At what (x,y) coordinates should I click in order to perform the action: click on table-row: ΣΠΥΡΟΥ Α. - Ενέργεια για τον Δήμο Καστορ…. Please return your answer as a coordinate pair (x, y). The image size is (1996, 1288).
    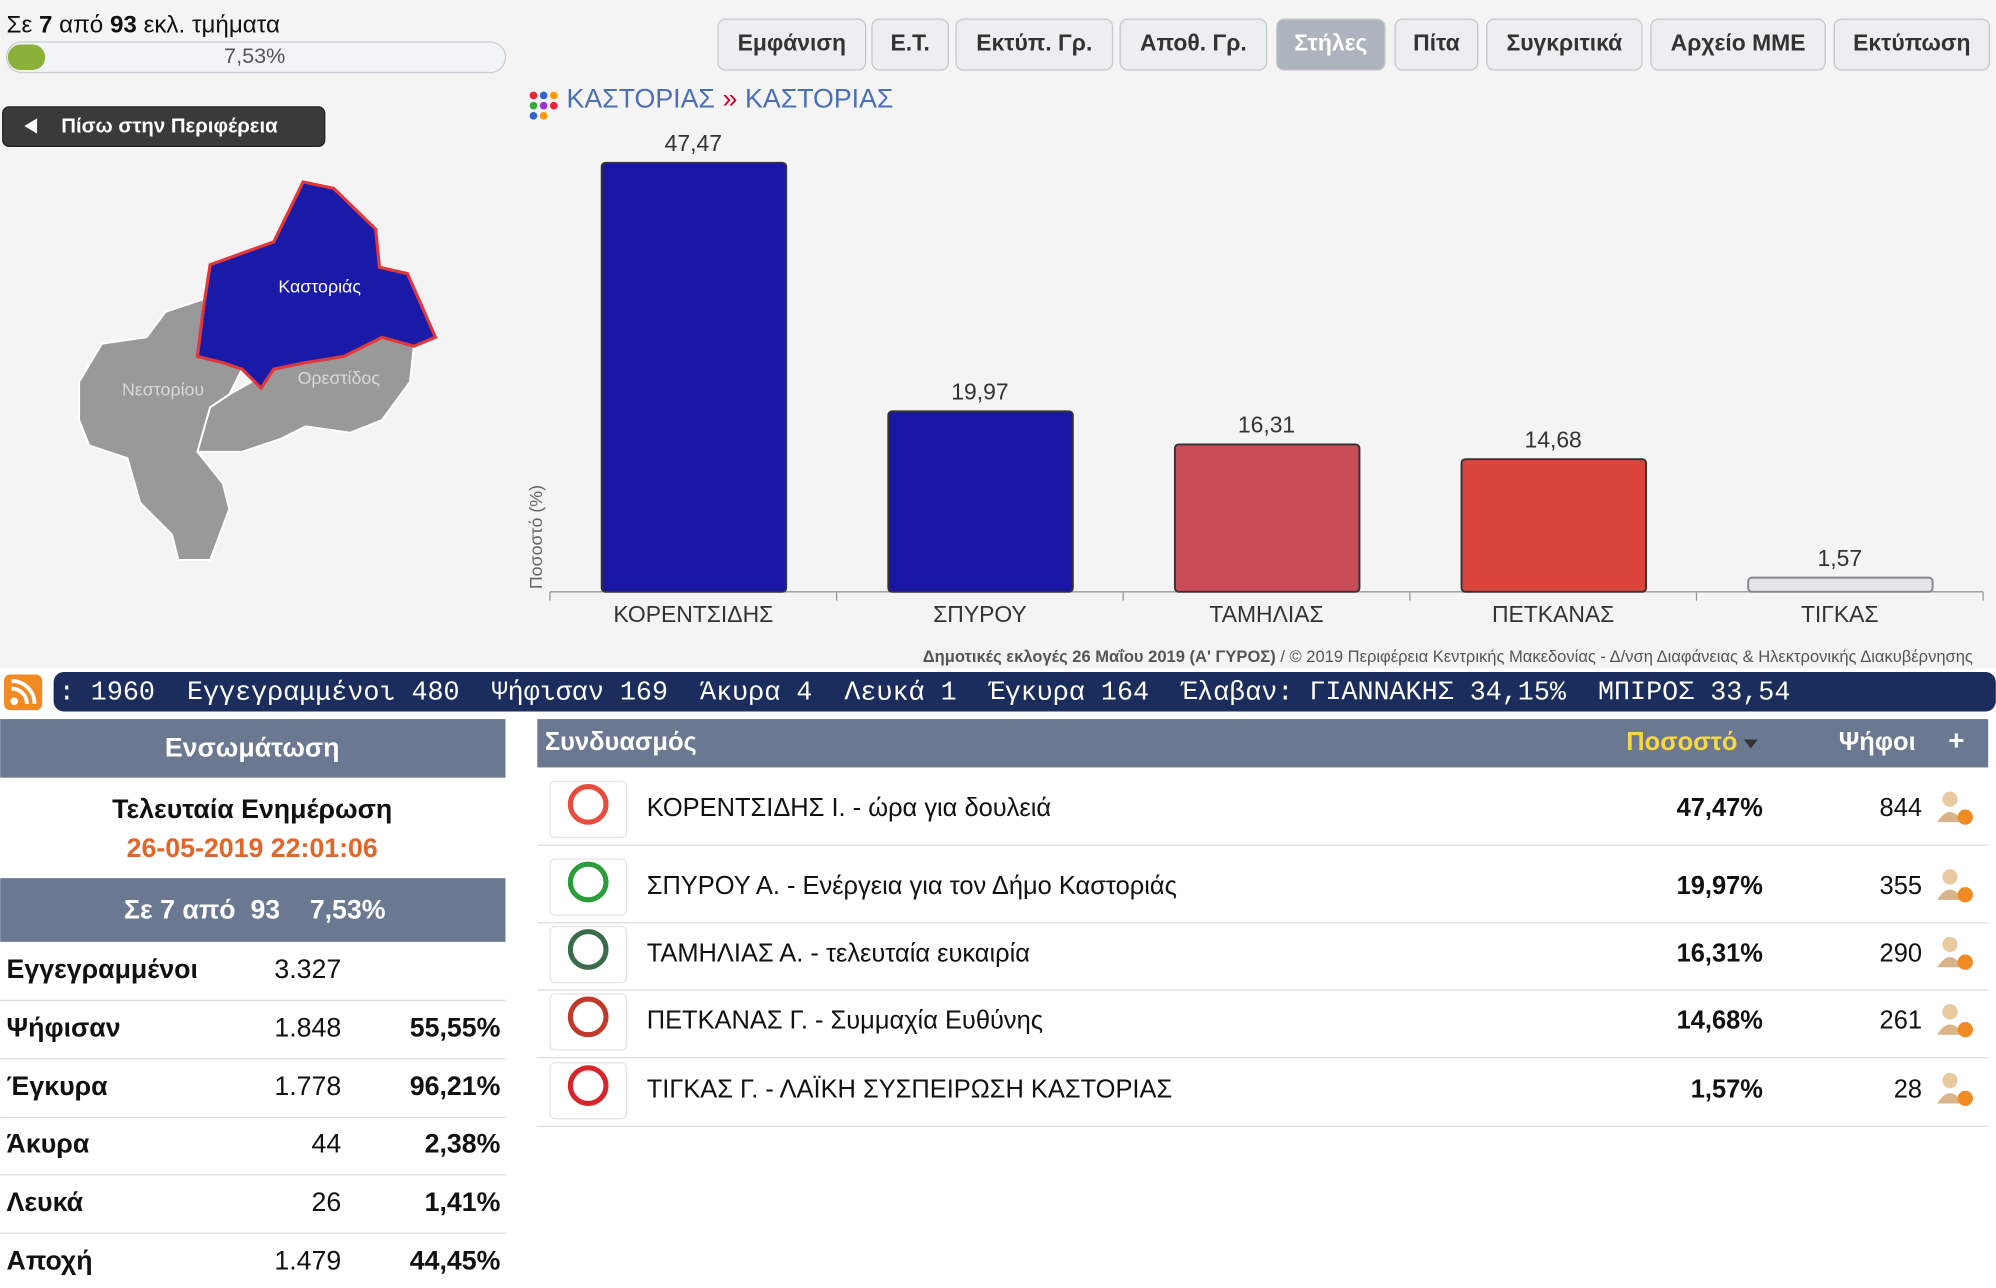
    Looking at the image, I should click on (1263, 891).